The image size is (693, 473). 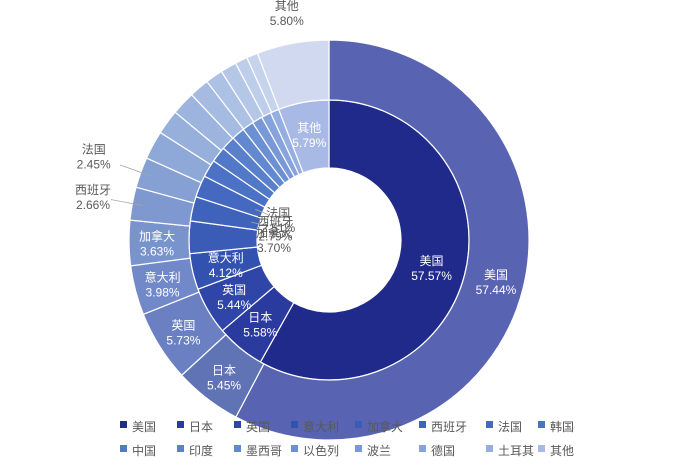 I want to click on inner-data-label-value: 5.44%, so click(x=234, y=305).